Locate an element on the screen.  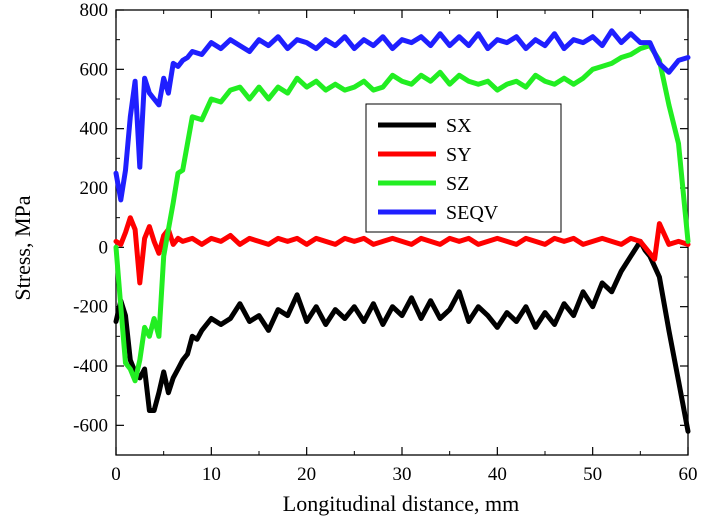
x-tick-label: 40 is located at coordinates (497, 474).